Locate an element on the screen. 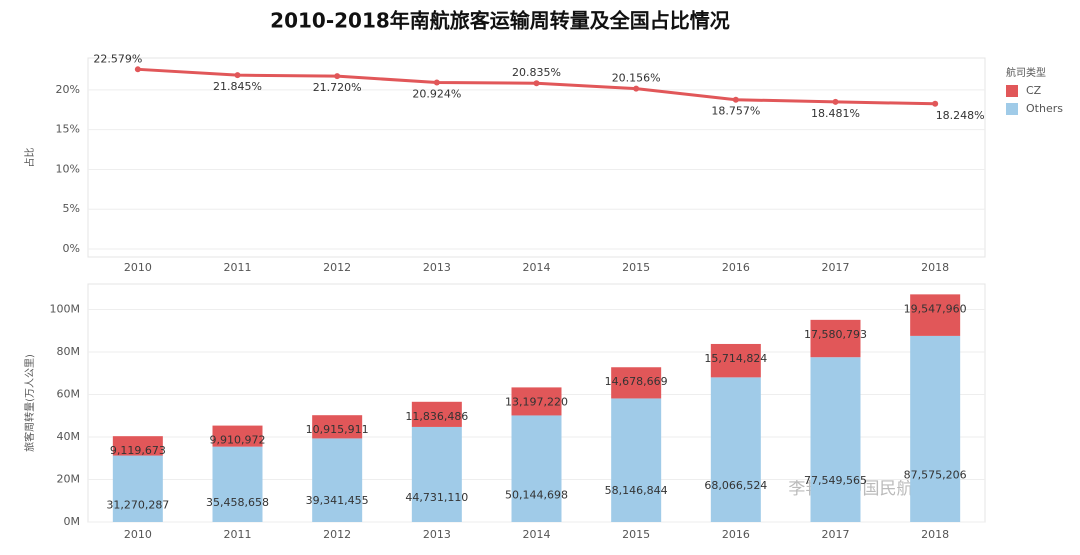  data-label: 13,197,220 is located at coordinates (536, 401).